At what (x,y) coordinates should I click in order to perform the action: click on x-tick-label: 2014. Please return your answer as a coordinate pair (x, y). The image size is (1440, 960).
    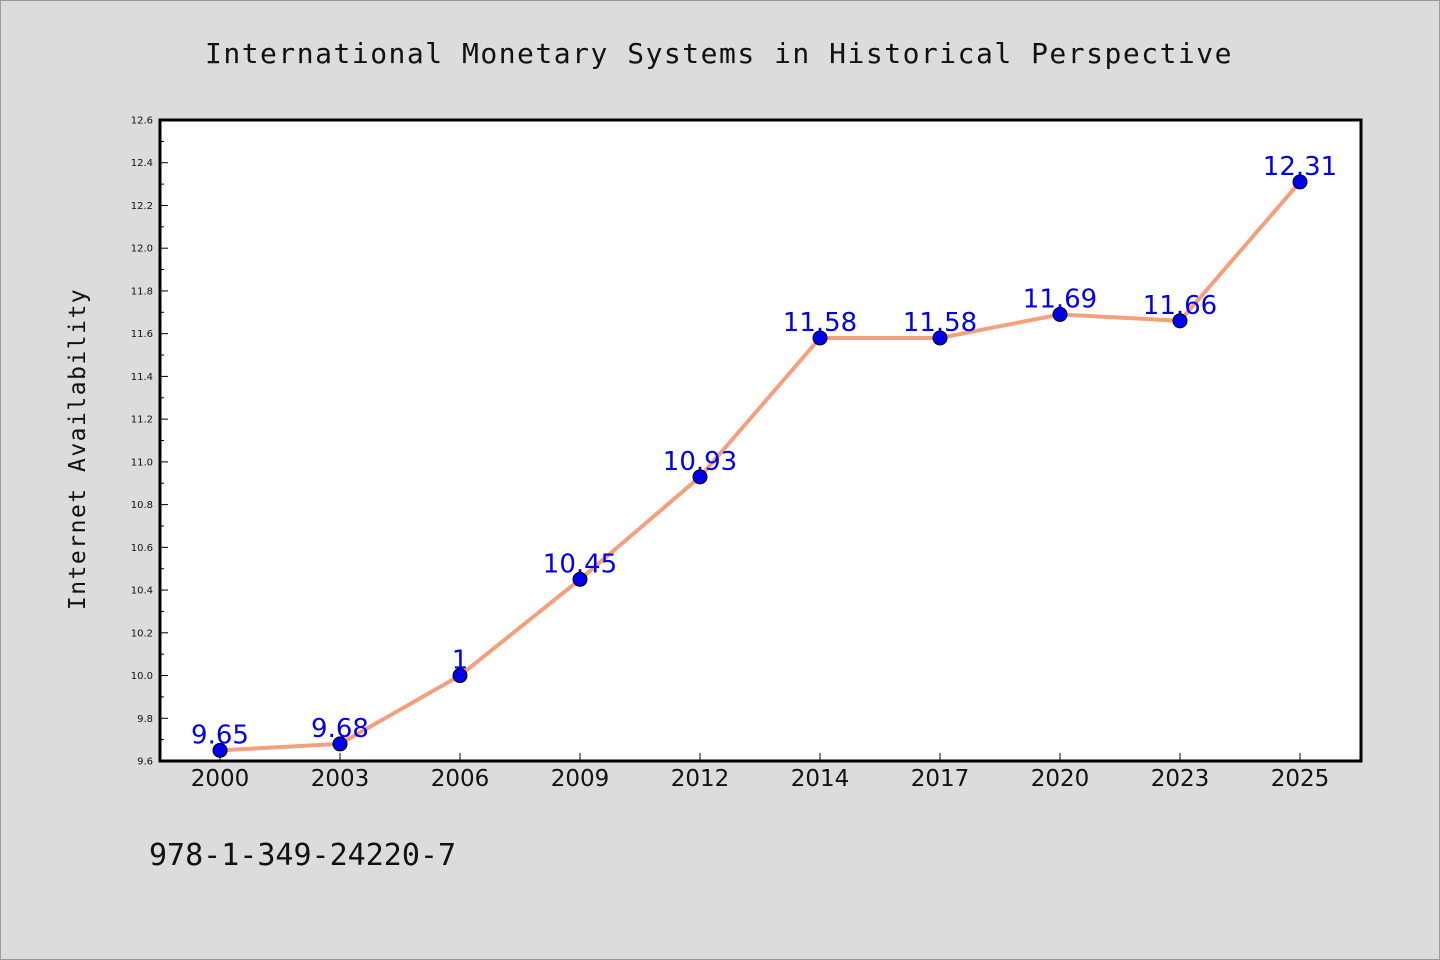
    Looking at the image, I should click on (820, 779).